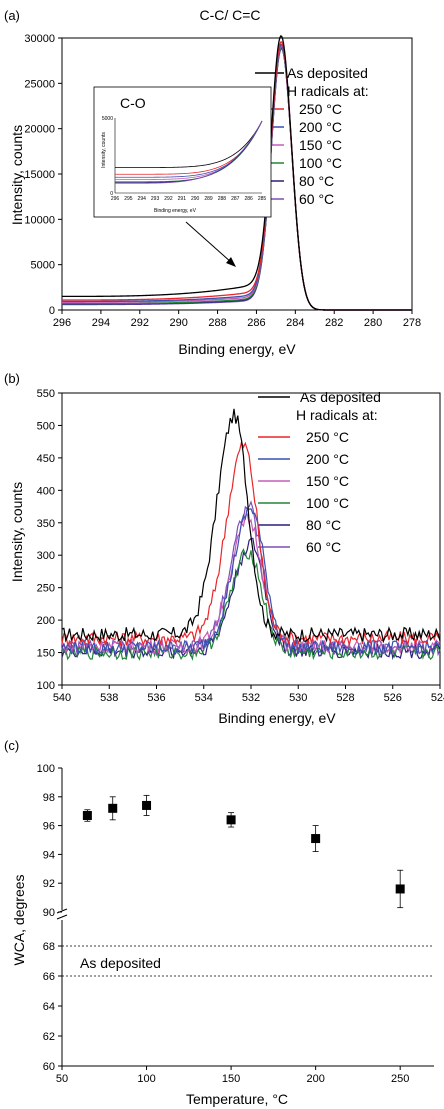  Describe the element at coordinates (412, 323) in the screenshot. I see `x-tick-label: 278` at that location.